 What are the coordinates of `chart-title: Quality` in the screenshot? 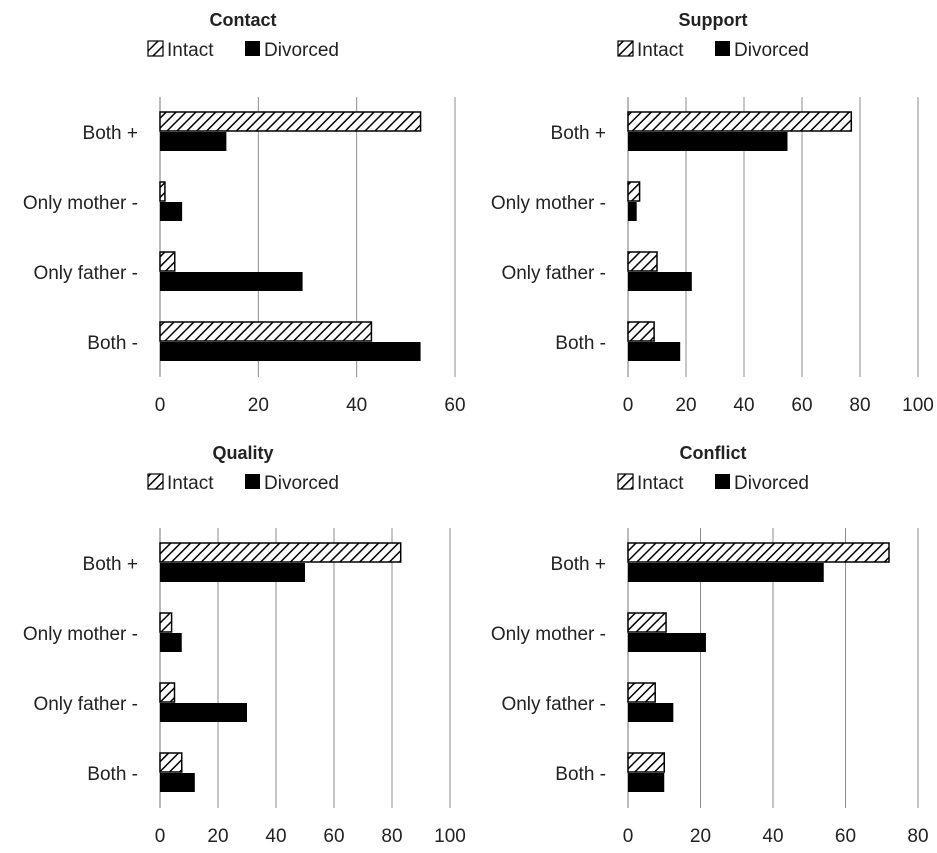 It's located at (242, 453).